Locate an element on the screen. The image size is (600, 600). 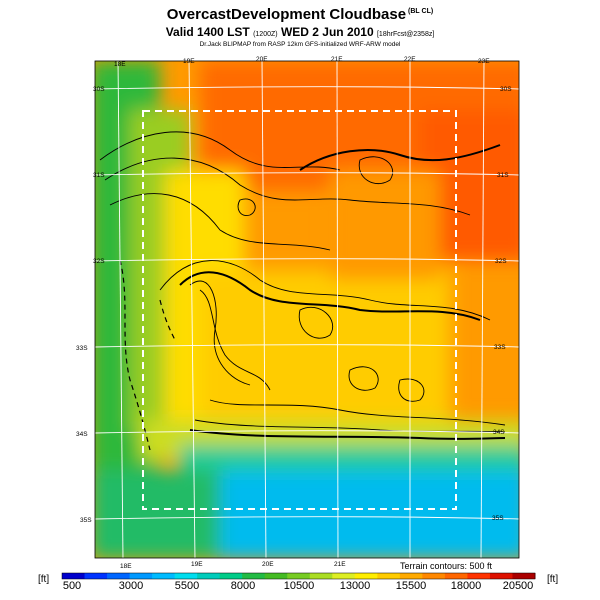
top-lon-label: 23E is located at coordinates (484, 61).